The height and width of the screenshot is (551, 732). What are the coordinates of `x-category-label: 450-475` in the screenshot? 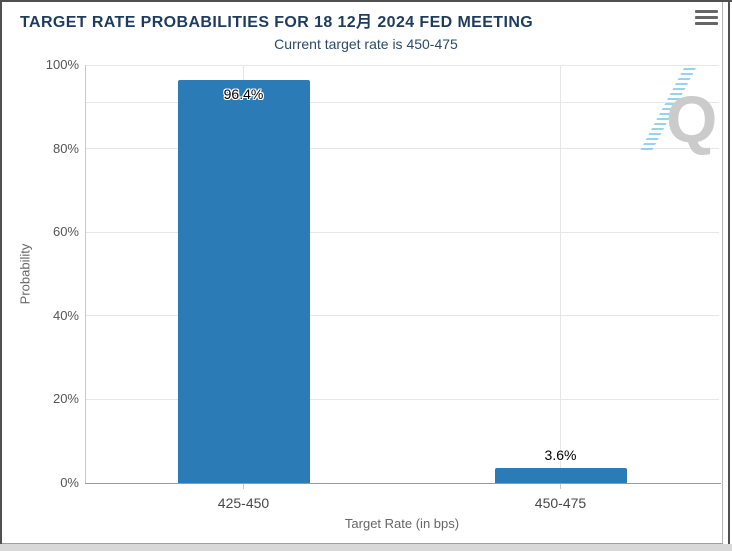 It's located at (560, 503).